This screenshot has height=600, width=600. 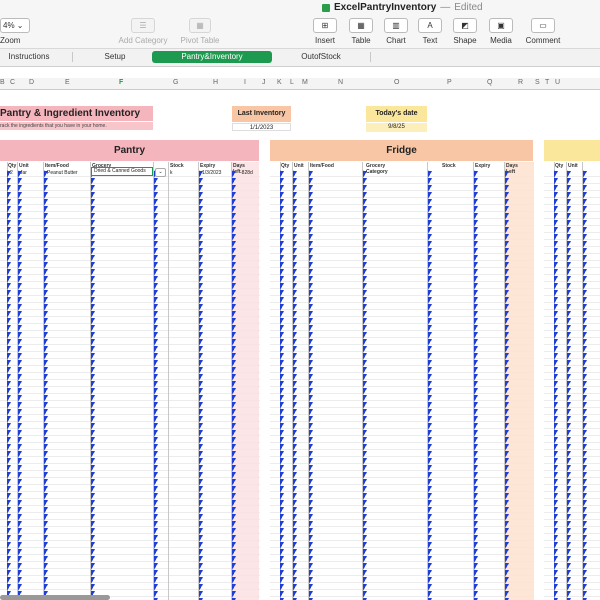 I want to click on column-header: S, so click(x=537, y=82).